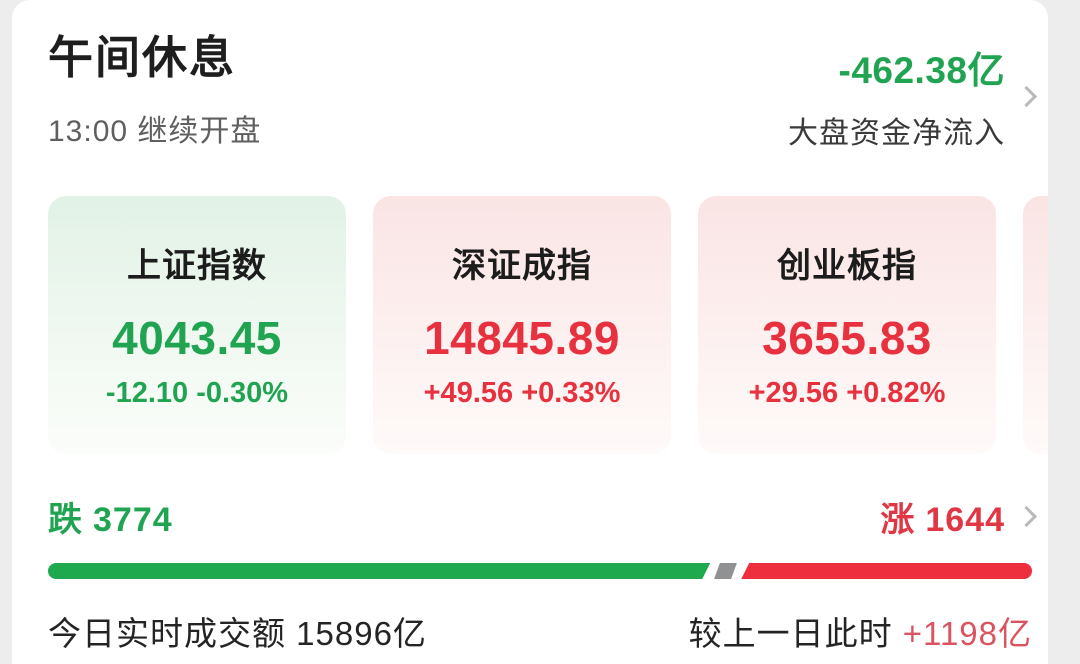  I want to click on turnover-compare-value: +1198亿, so click(967, 633).